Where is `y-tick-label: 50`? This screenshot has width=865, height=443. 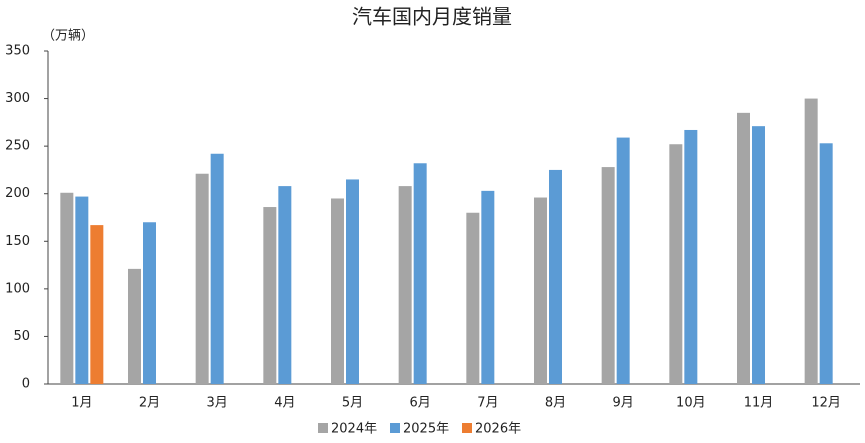 y-tick-label: 50 is located at coordinates (21, 336).